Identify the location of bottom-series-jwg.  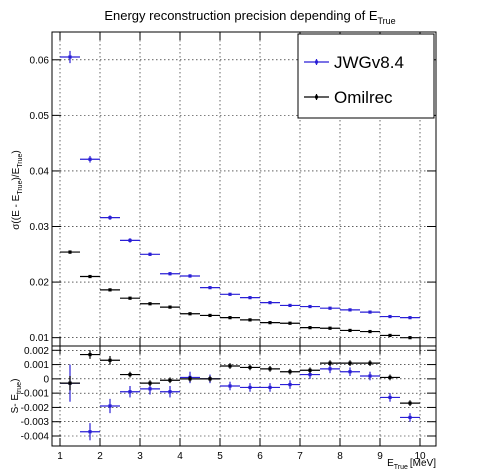
(240, 402).